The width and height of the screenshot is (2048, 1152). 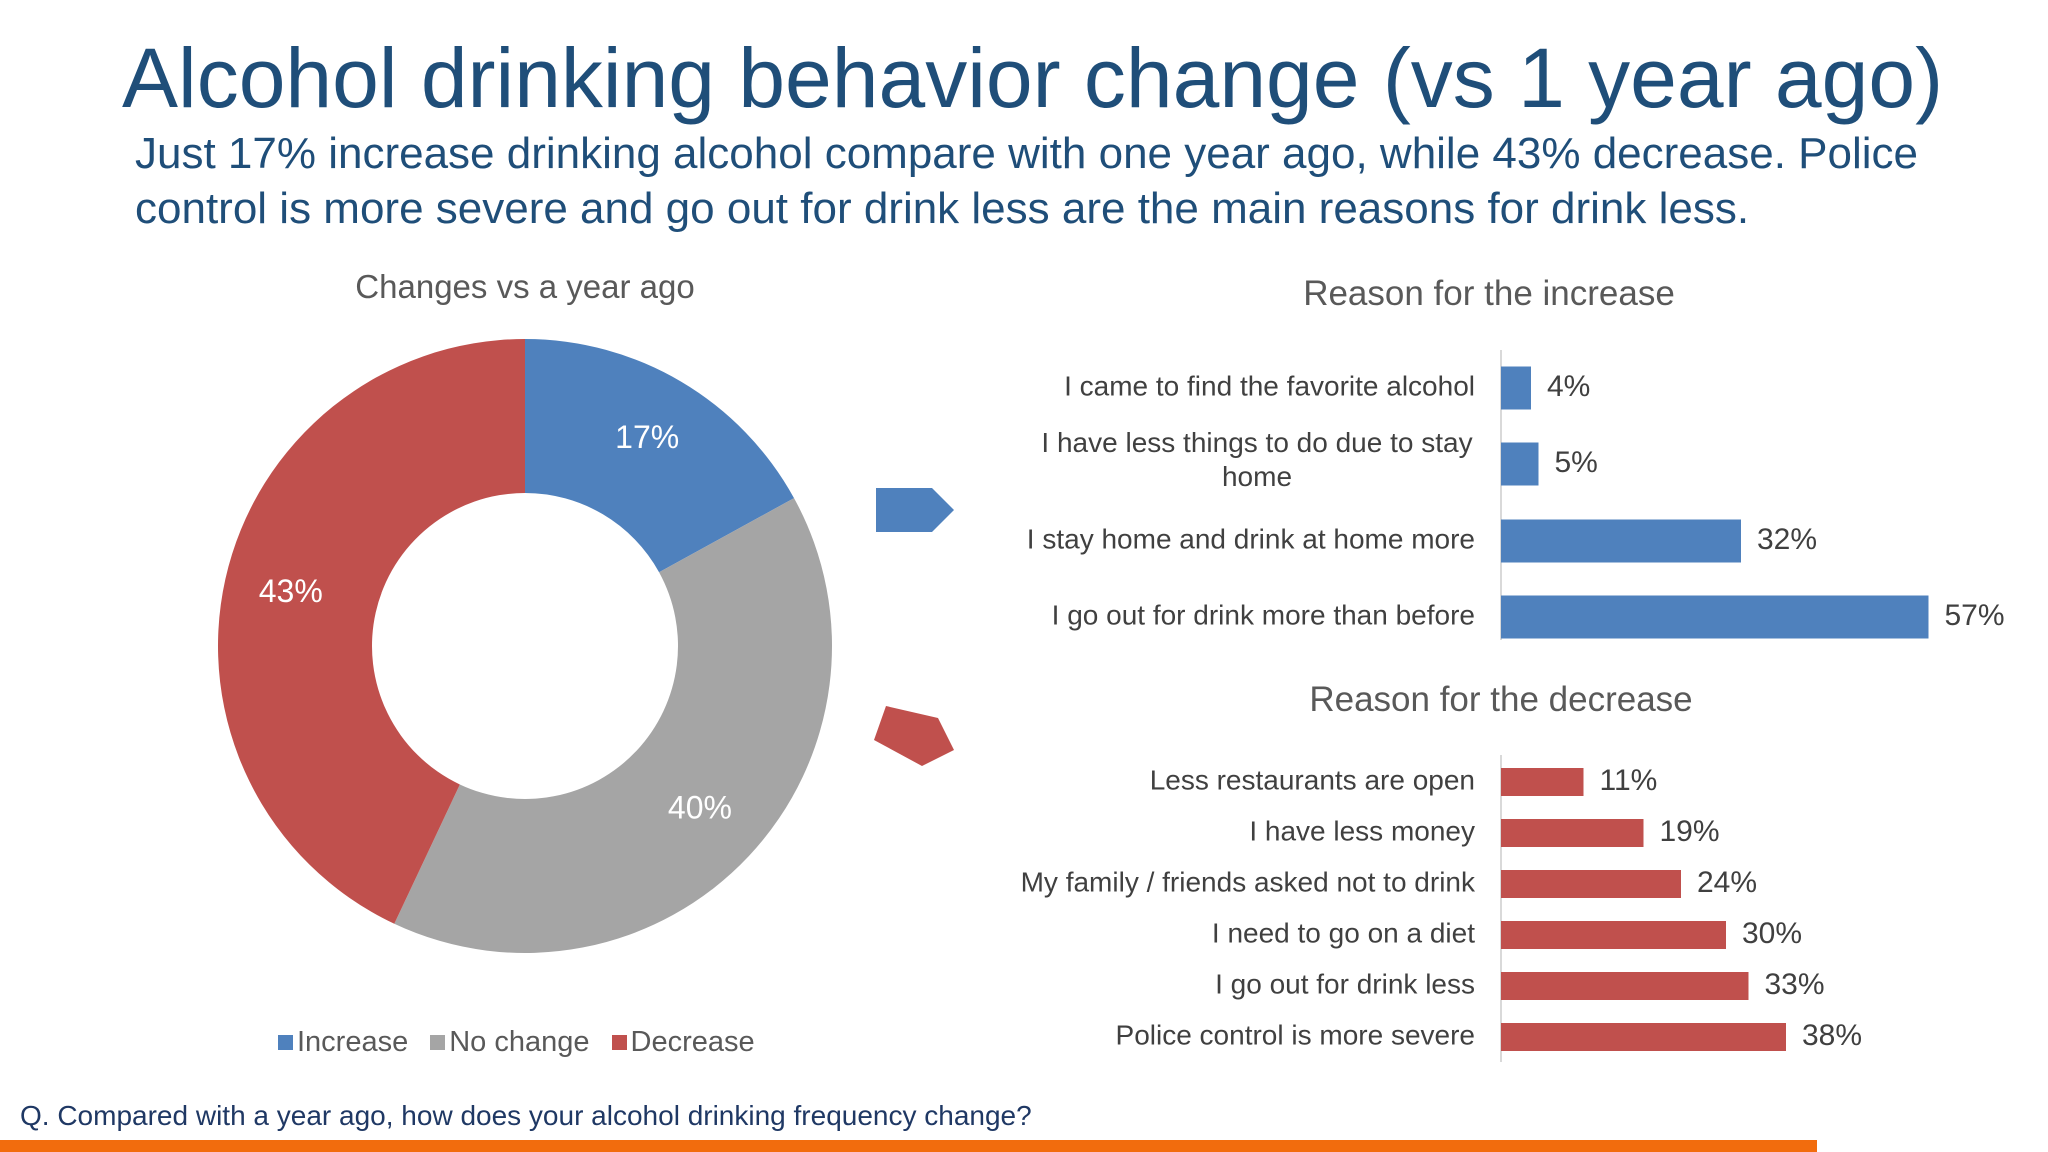 I want to click on legend-swatch-decrease, so click(x=619, y=1042).